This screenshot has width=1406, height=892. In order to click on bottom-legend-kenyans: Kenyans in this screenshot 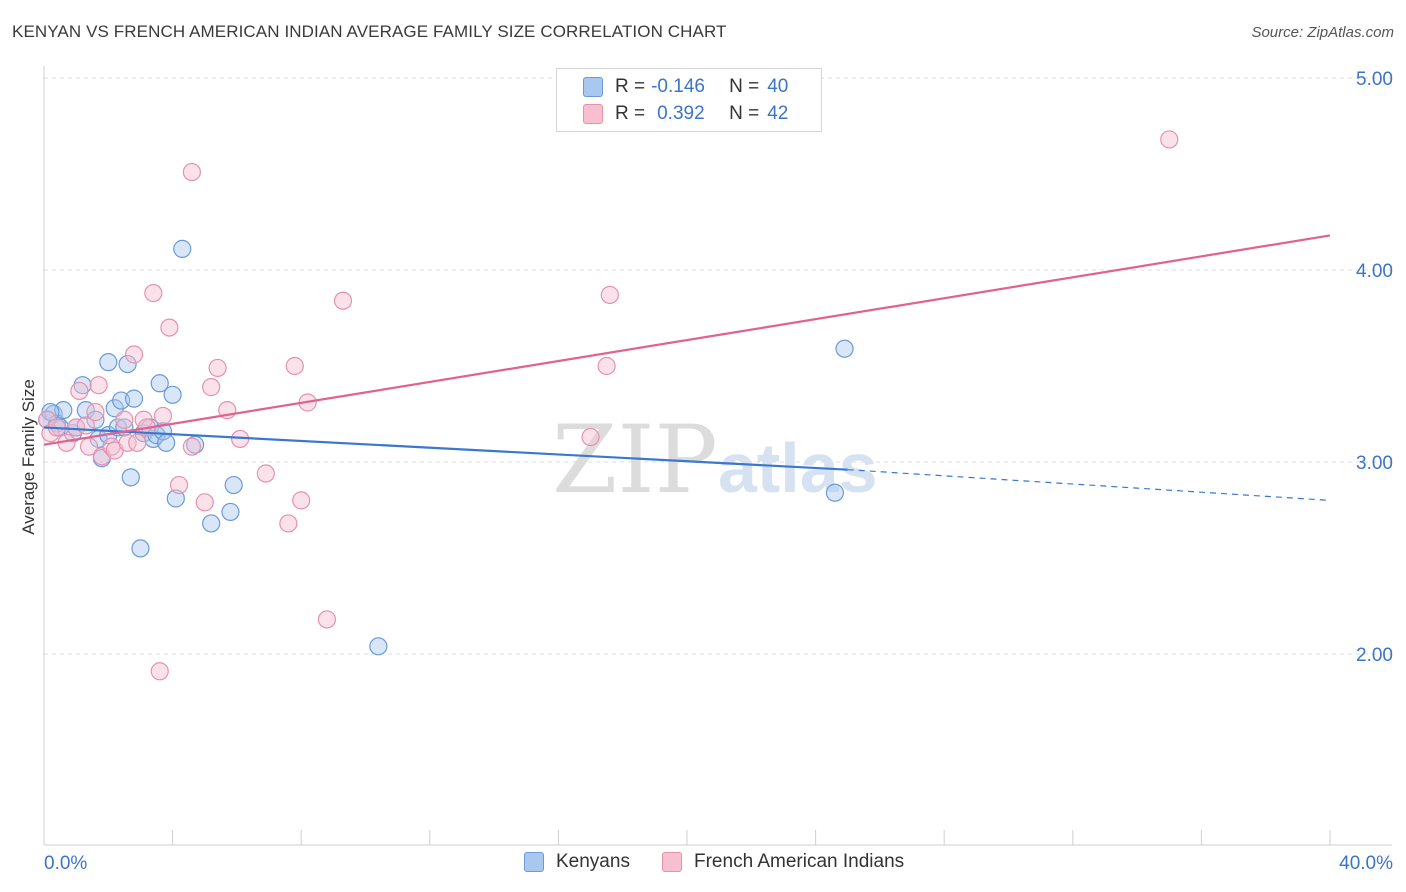, I will do `click(577, 862)`.